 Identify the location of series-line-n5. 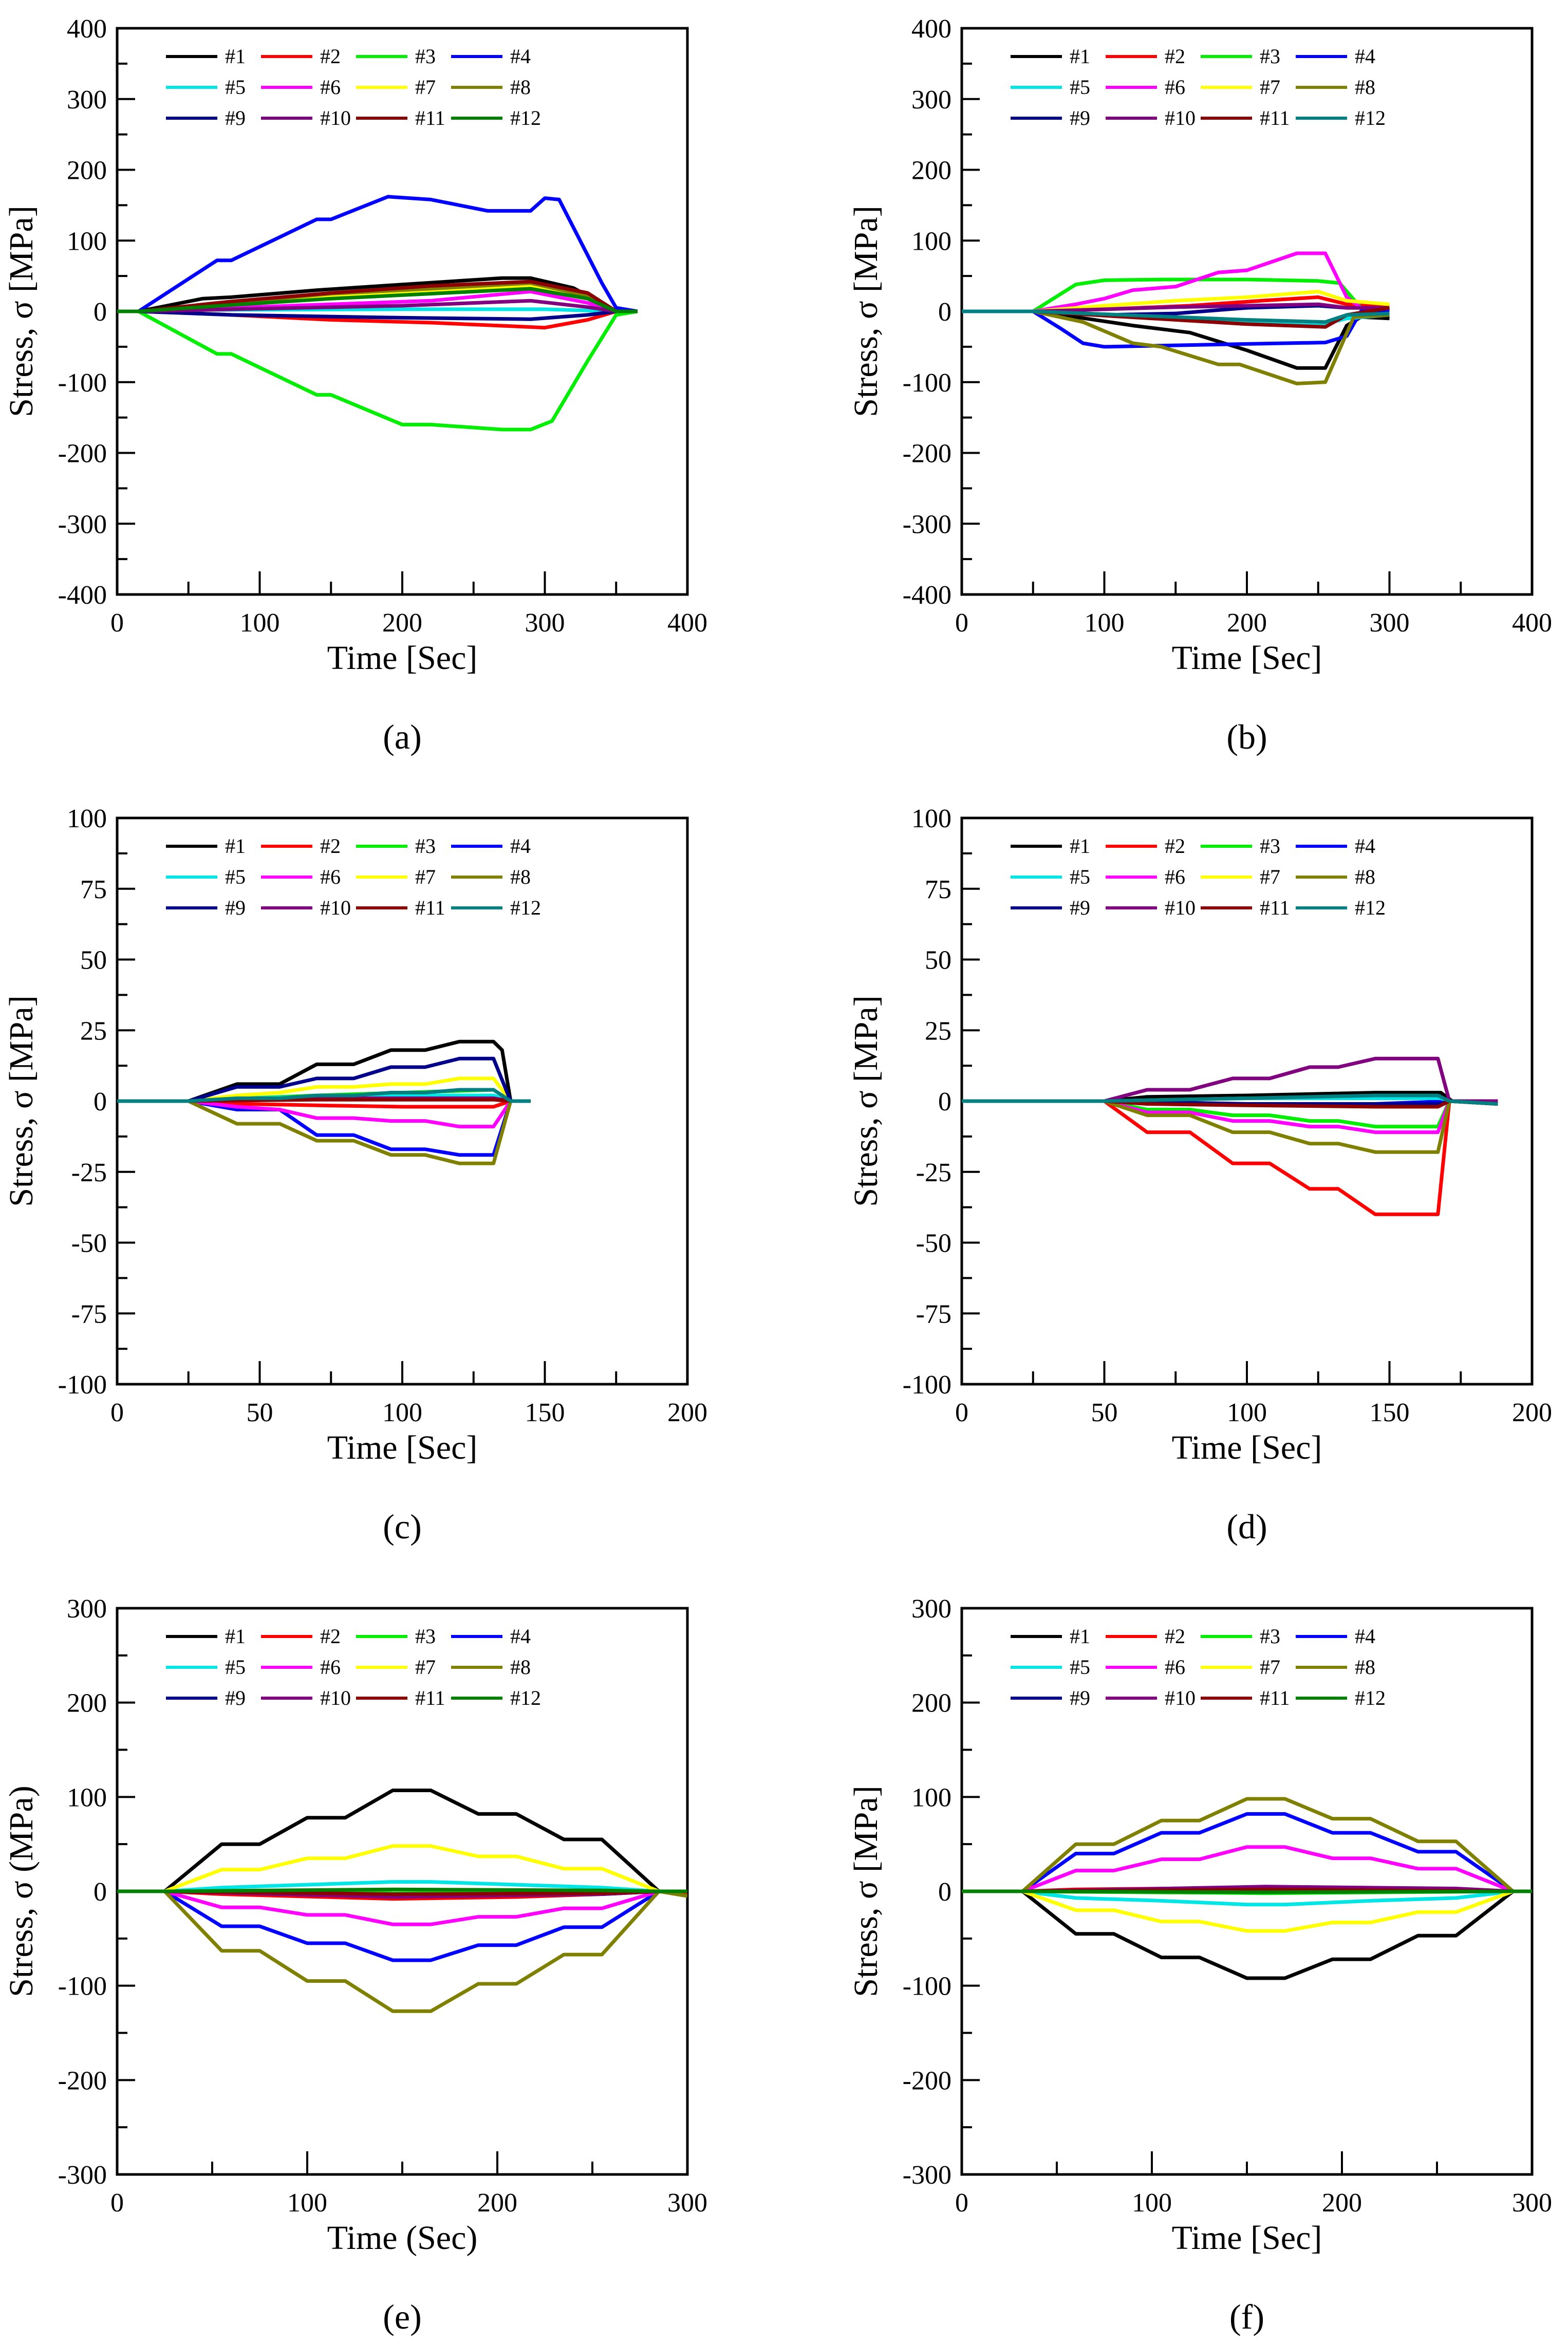
(1247, 1898).